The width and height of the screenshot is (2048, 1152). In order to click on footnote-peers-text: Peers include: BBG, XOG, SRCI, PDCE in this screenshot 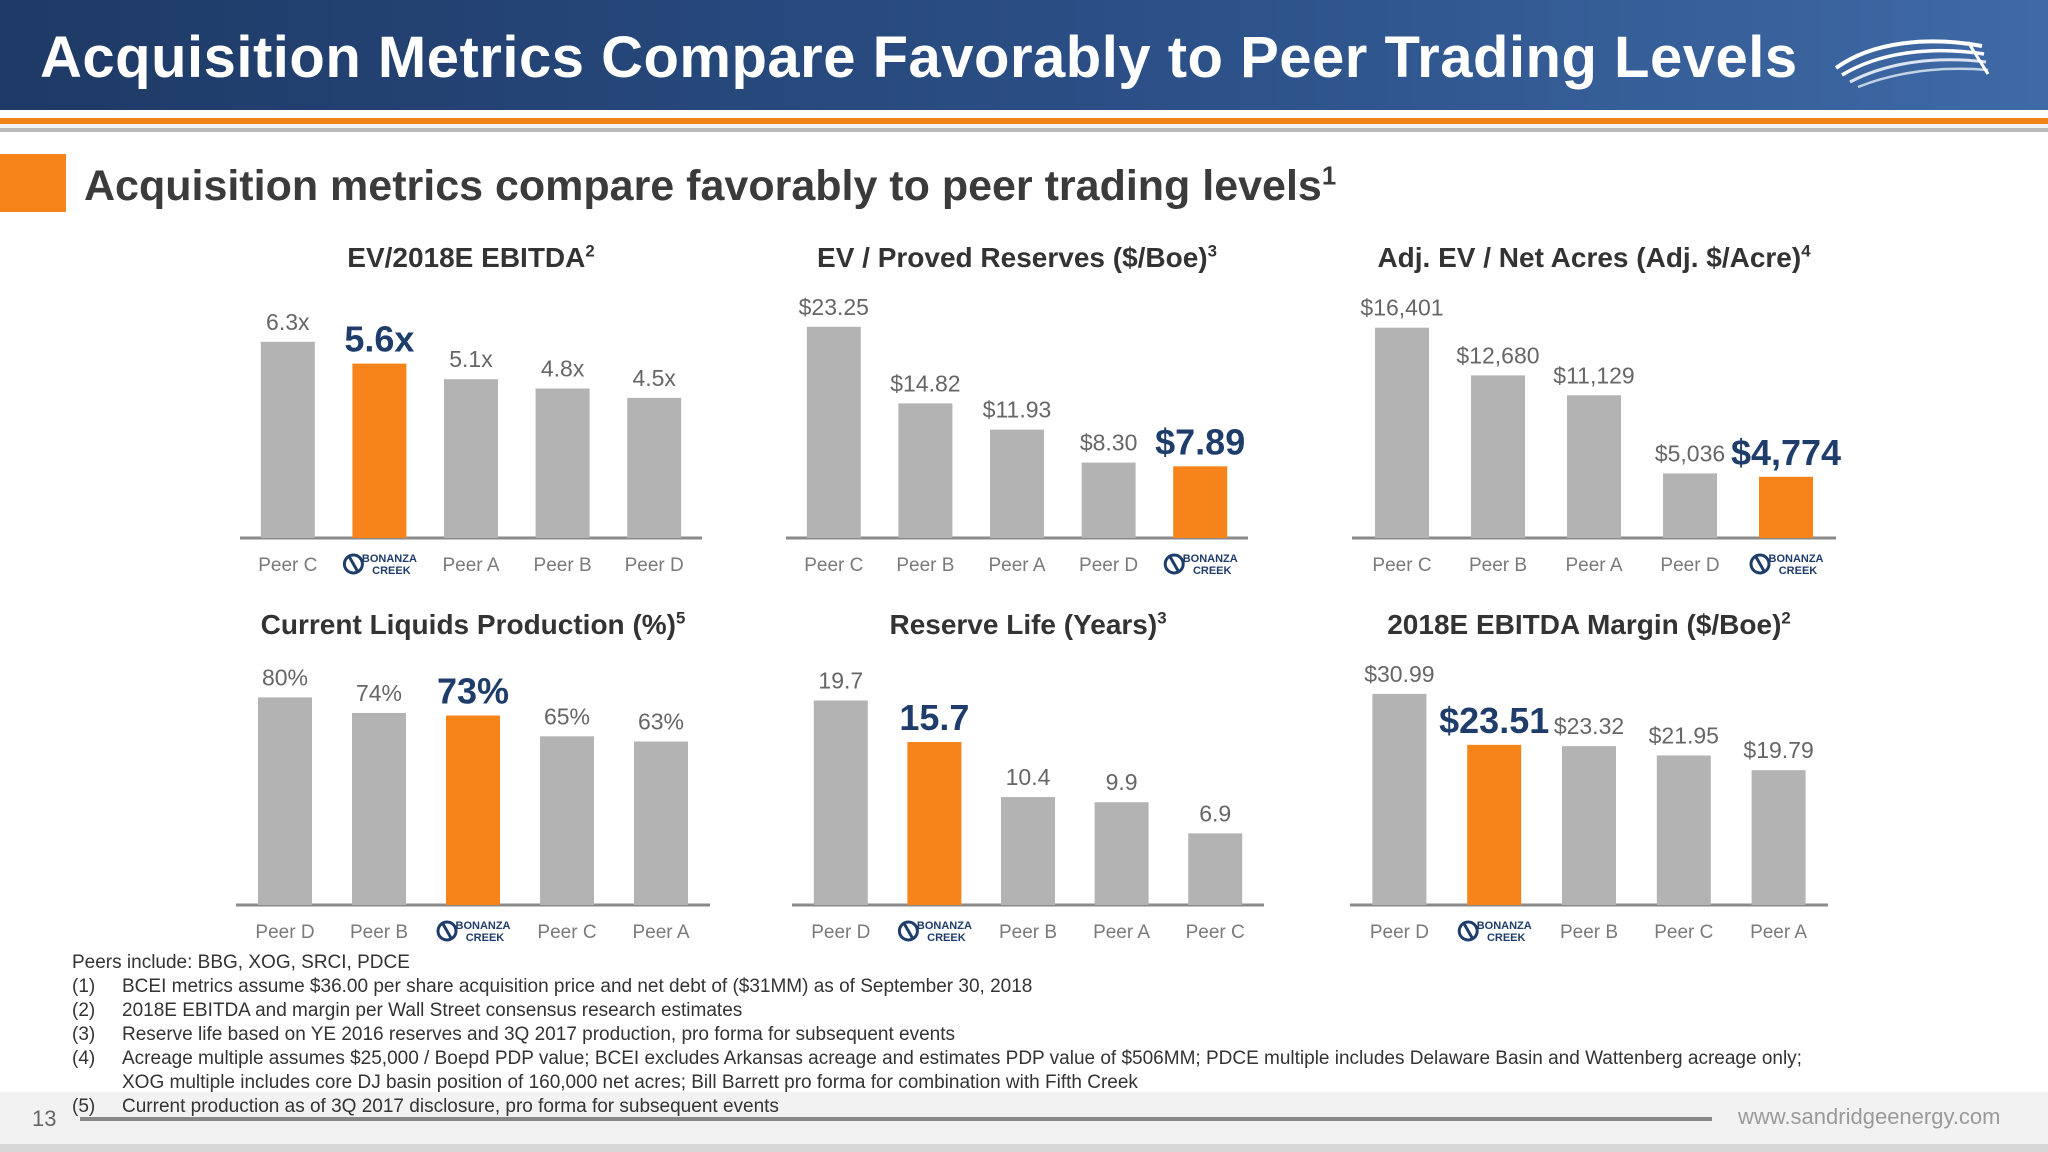, I will do `click(241, 962)`.